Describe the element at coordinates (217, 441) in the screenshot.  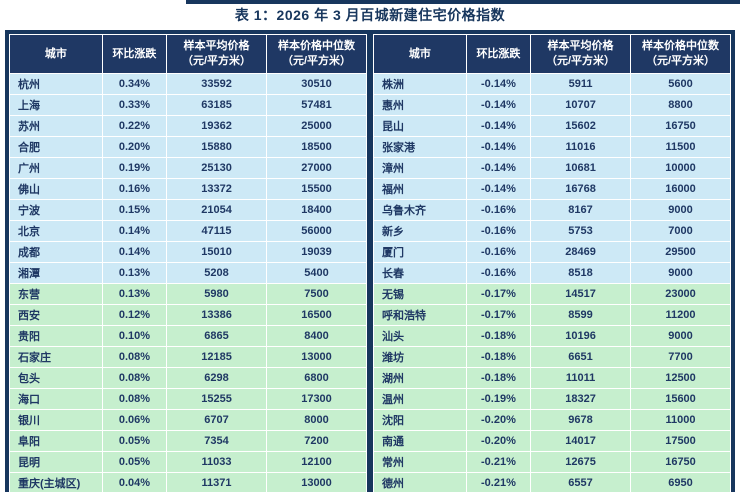
I see `cell-avg-price: 7354` at that location.